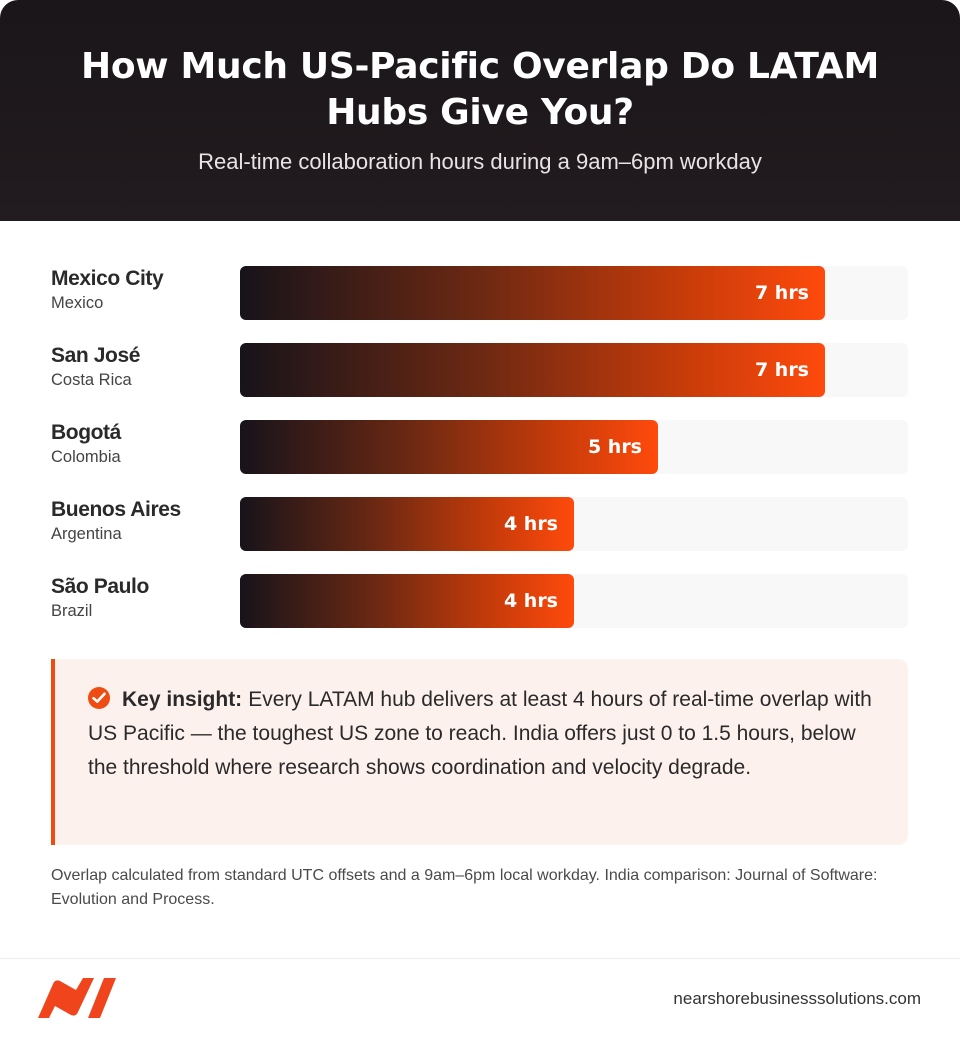 The image size is (960, 1037). What do you see at coordinates (99, 698) in the screenshot?
I see `check-circle-icon` at bounding box center [99, 698].